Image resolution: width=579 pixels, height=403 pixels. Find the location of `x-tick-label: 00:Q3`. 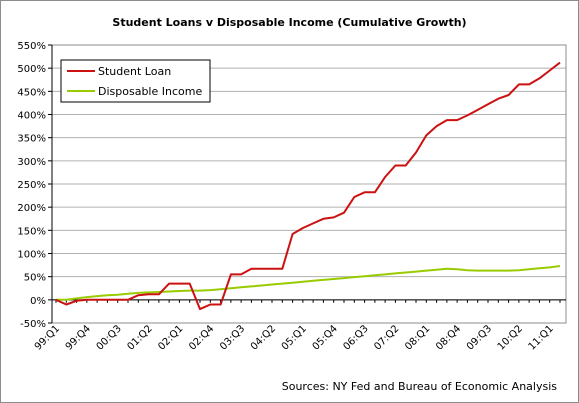

x-tick-label: 00:Q3 is located at coordinates (109, 337).